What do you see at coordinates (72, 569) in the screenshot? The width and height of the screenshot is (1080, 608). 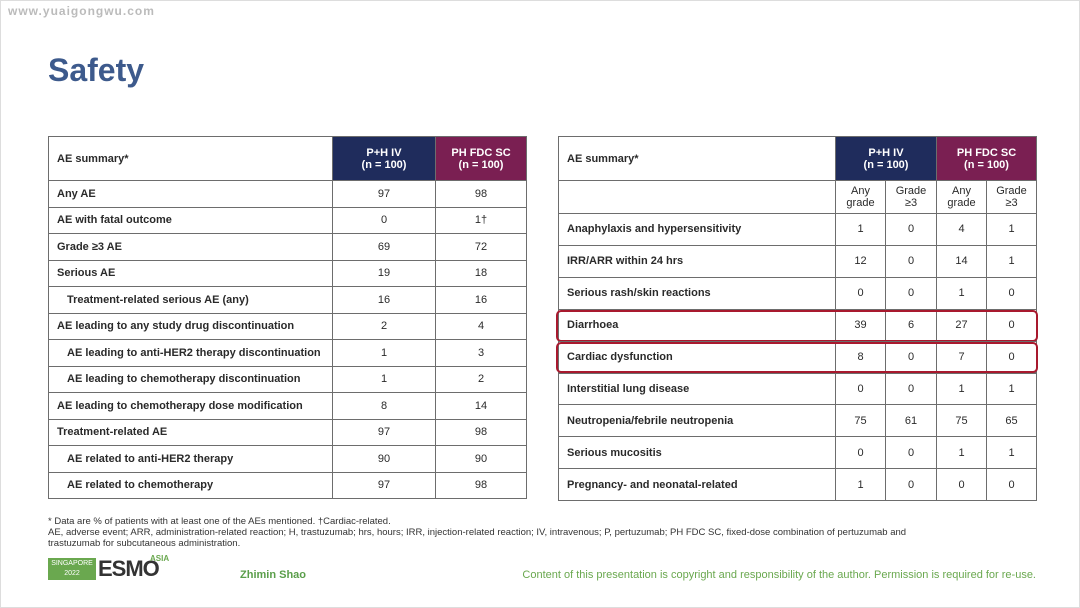 I see `logo-badge: SINGAPORE 2022` at bounding box center [72, 569].